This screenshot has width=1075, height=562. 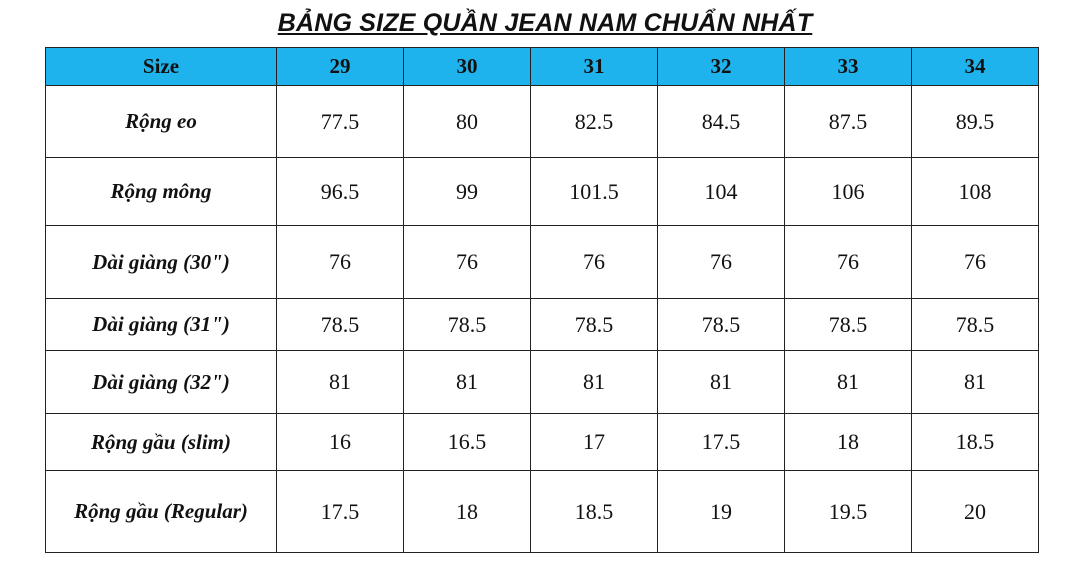 I want to click on header-size-31: 31, so click(x=594, y=66).